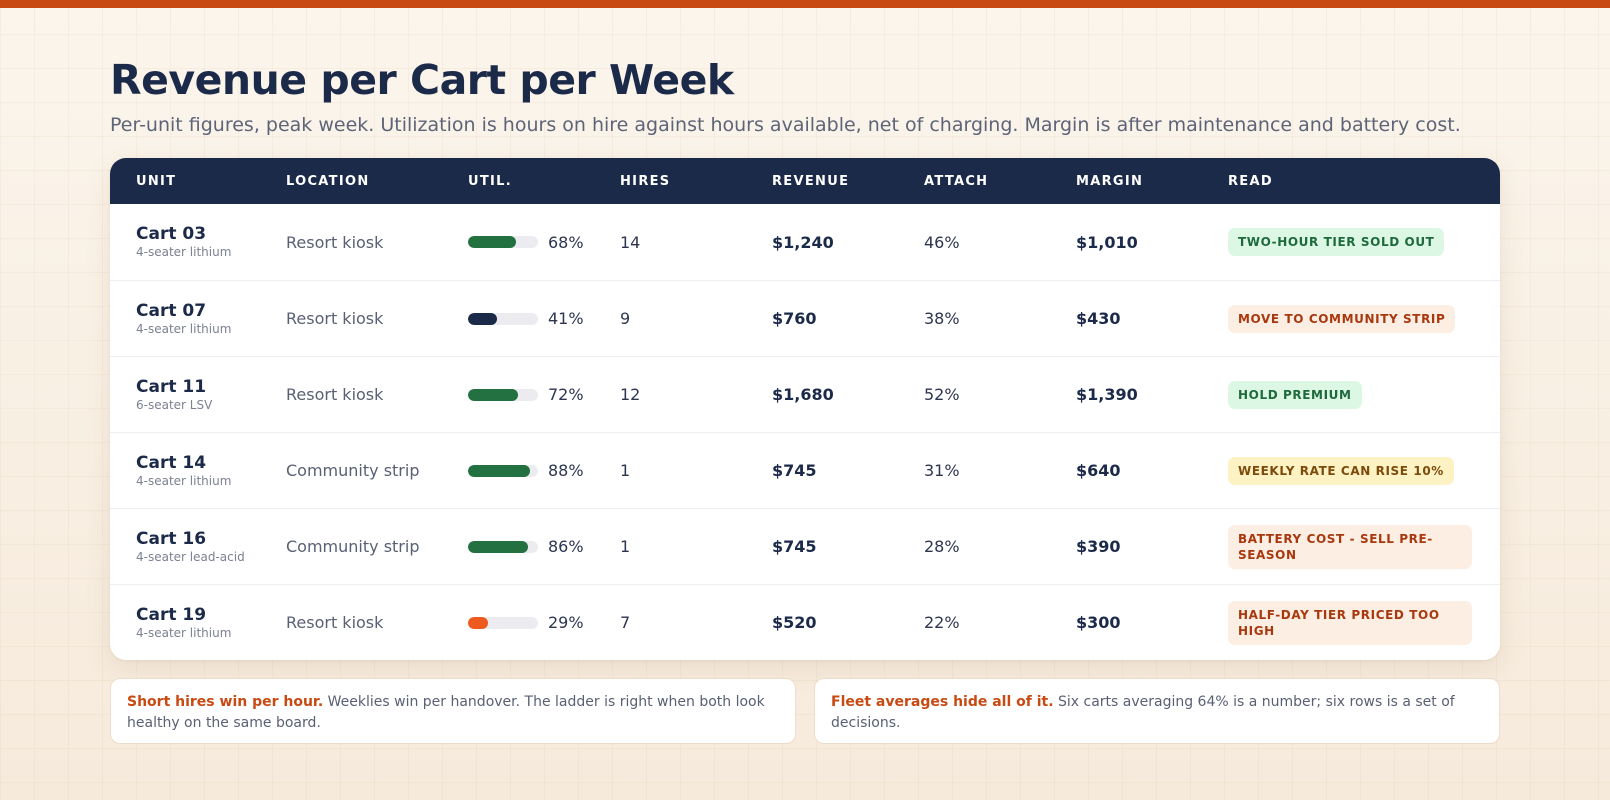 The width and height of the screenshot is (1610, 800). Describe the element at coordinates (1336, 242) in the screenshot. I see `read-badge: TWO-HOUR TIER SOLD OUT` at that location.